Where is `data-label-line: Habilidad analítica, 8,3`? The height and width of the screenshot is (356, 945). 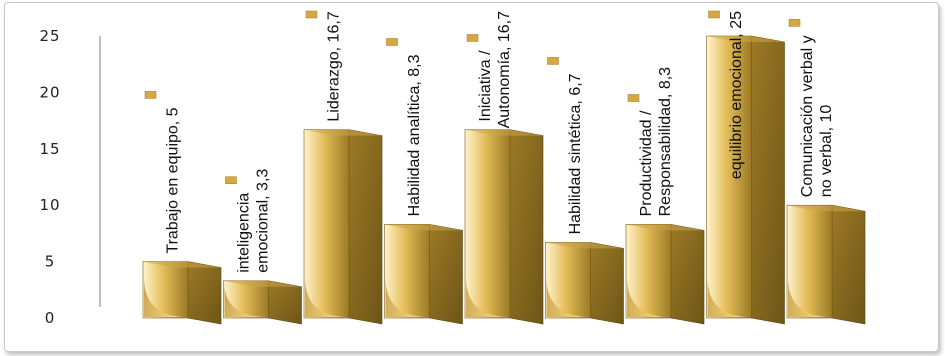
data-label-line: Habilidad analítica, 8,3 is located at coordinates (414, 135).